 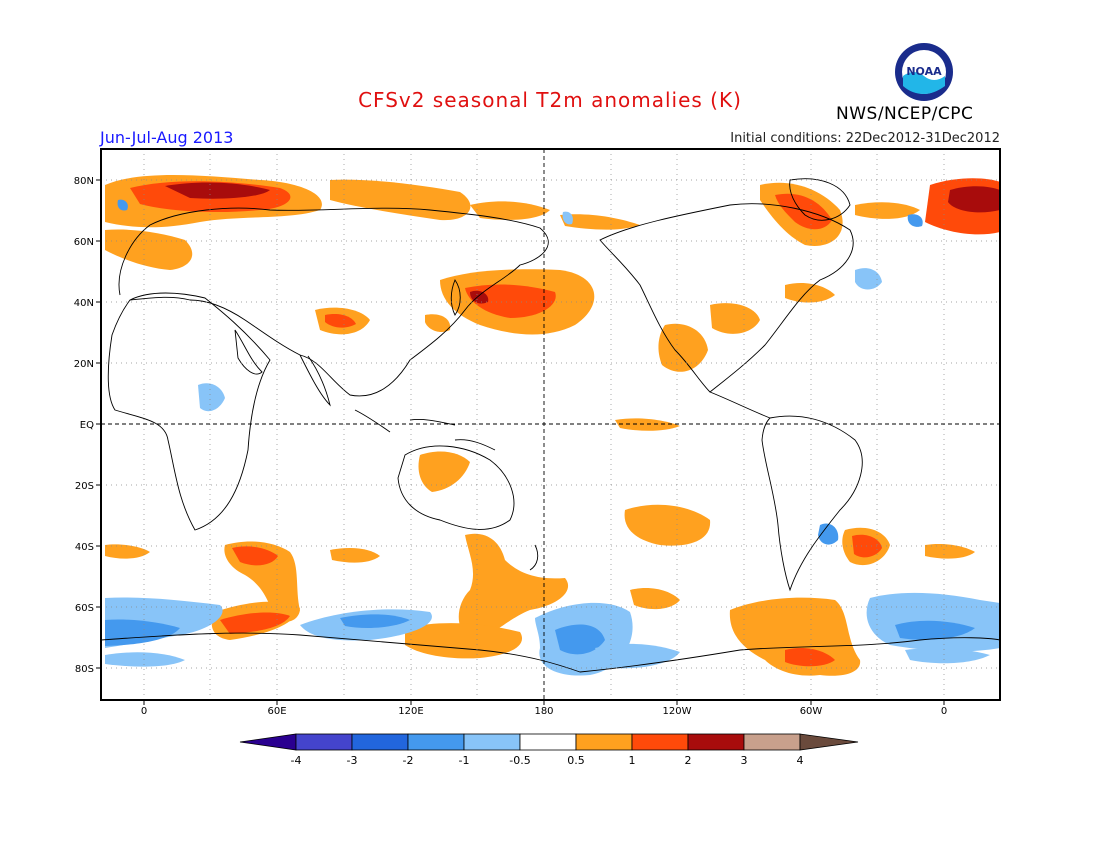 What do you see at coordinates (84, 608) in the screenshot?
I see `lat-label: 60S` at bounding box center [84, 608].